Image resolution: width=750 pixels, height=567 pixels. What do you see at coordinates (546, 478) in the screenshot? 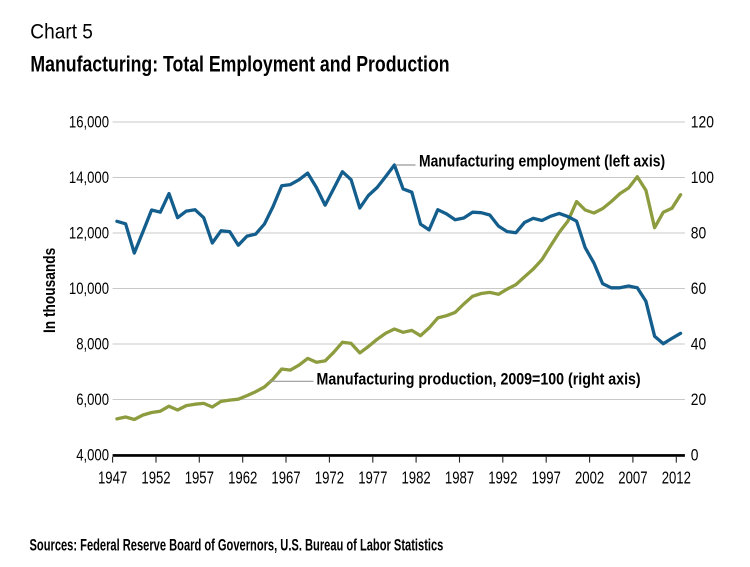
I see `svg-text: 1997` at bounding box center [546, 478].